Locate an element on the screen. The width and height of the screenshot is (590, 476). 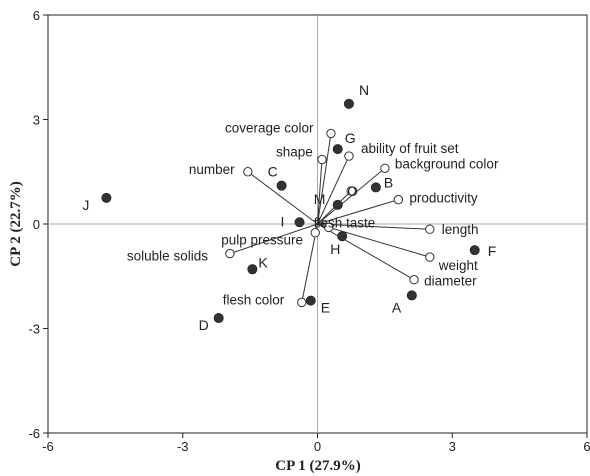
score-point-k is located at coordinates (252, 269).